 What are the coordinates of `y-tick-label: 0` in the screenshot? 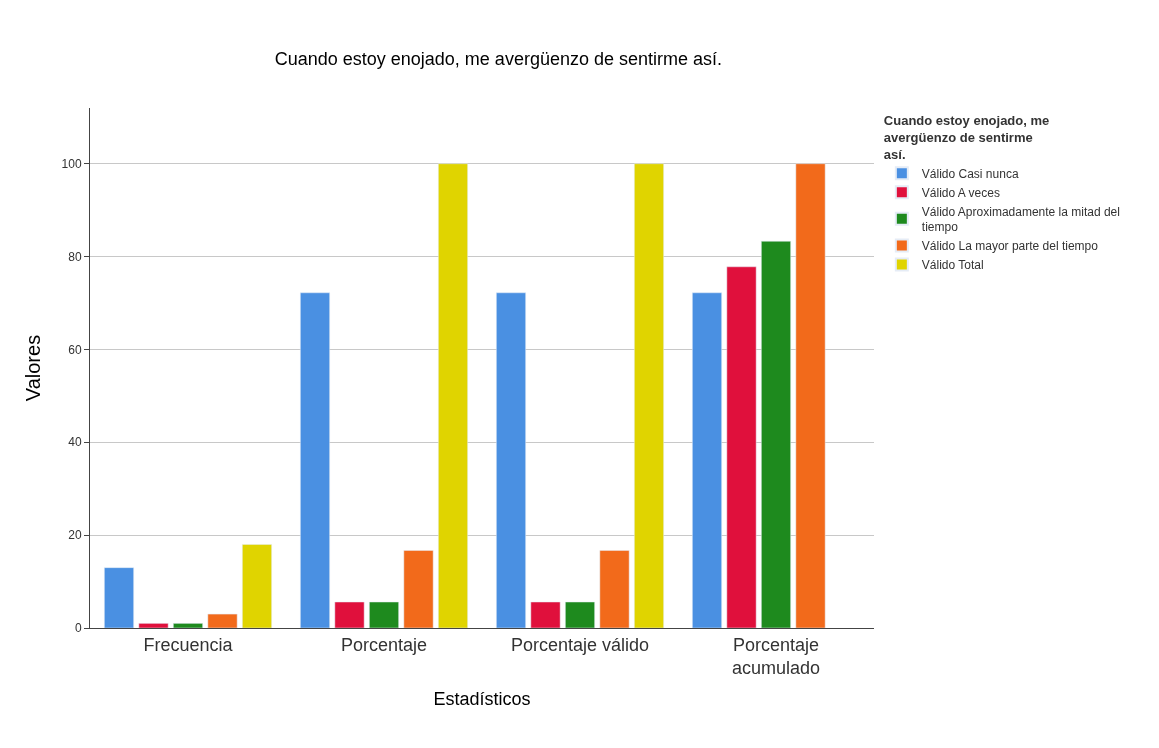 It's located at (78, 628).